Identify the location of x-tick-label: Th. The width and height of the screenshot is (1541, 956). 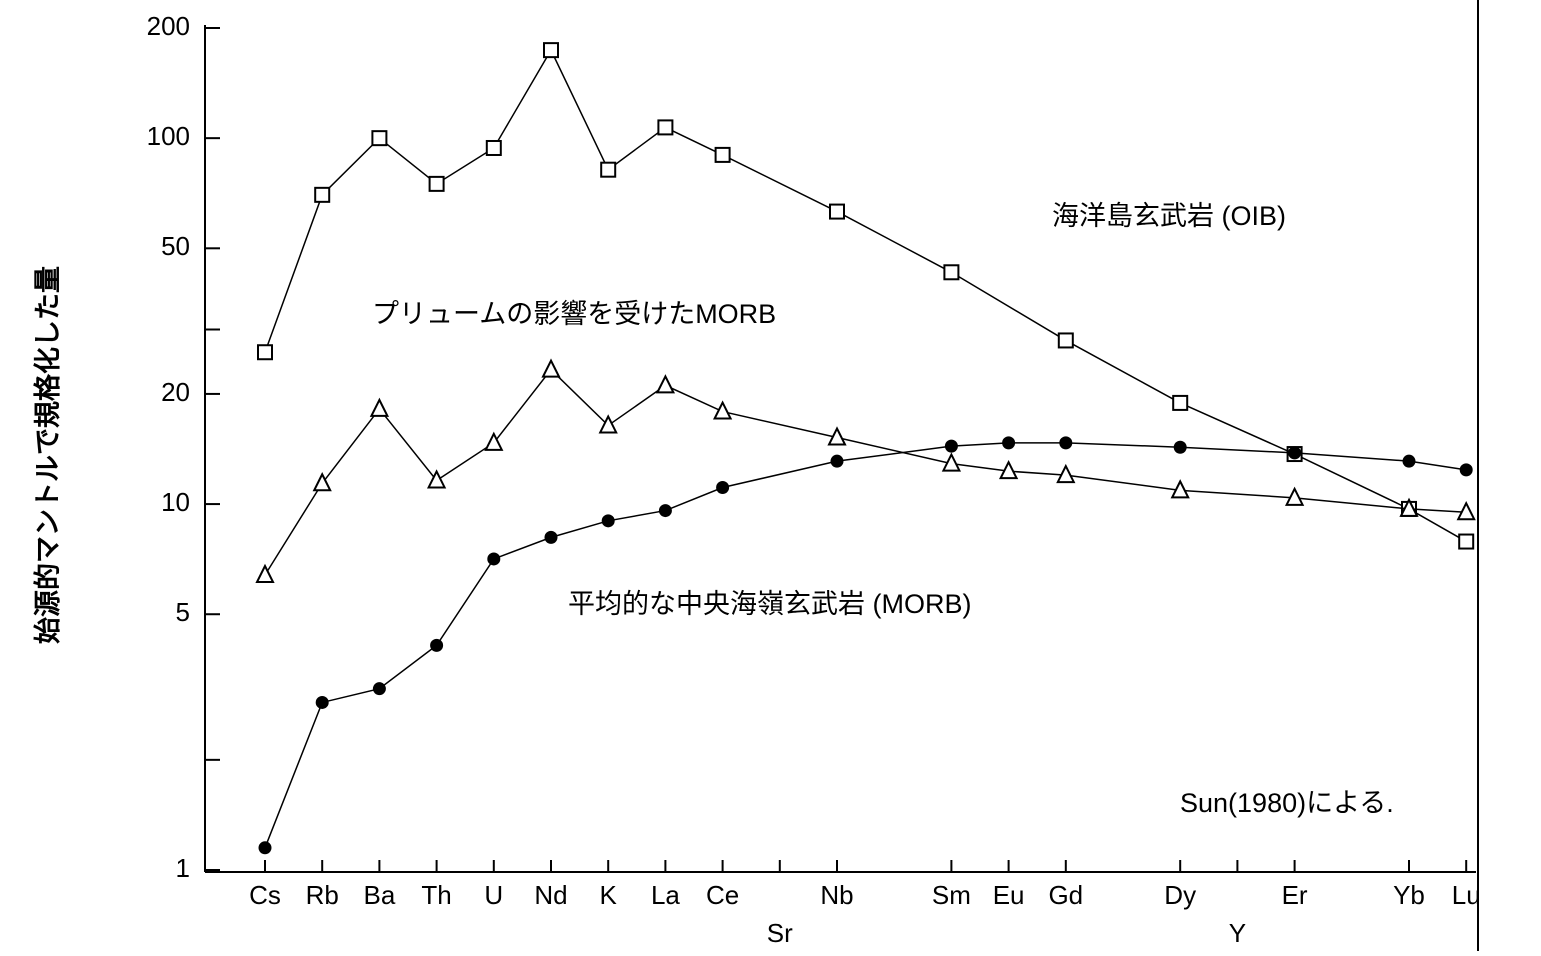
(436, 895).